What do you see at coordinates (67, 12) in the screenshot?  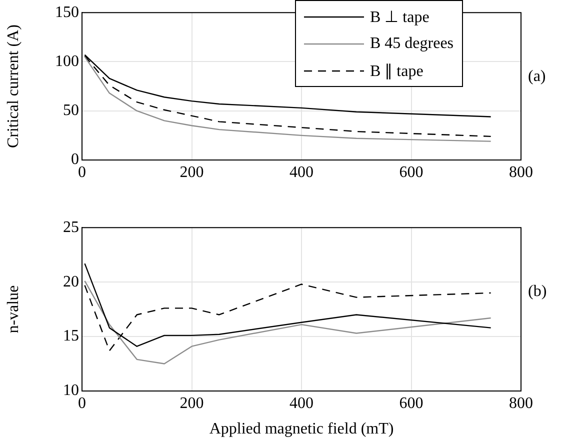 I see `y-tick-label: 150` at bounding box center [67, 12].